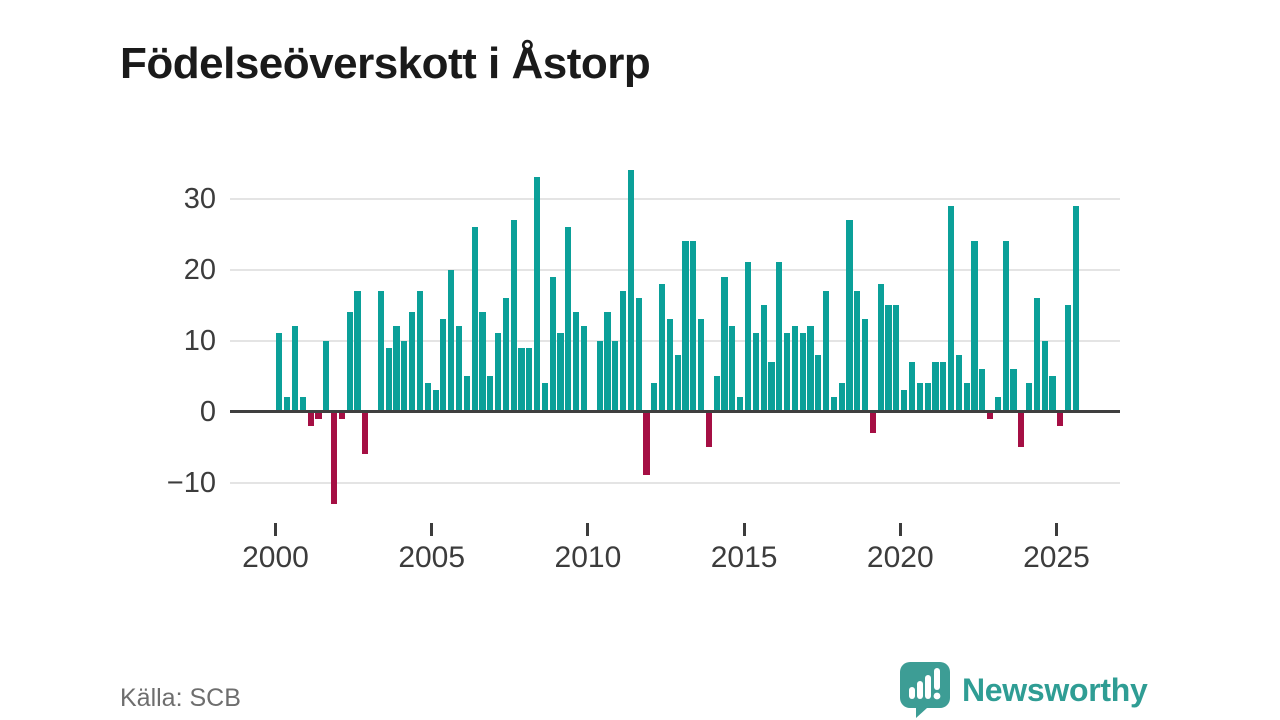  What do you see at coordinates (802, 372) in the screenshot?
I see `bar-2016q4` at bounding box center [802, 372].